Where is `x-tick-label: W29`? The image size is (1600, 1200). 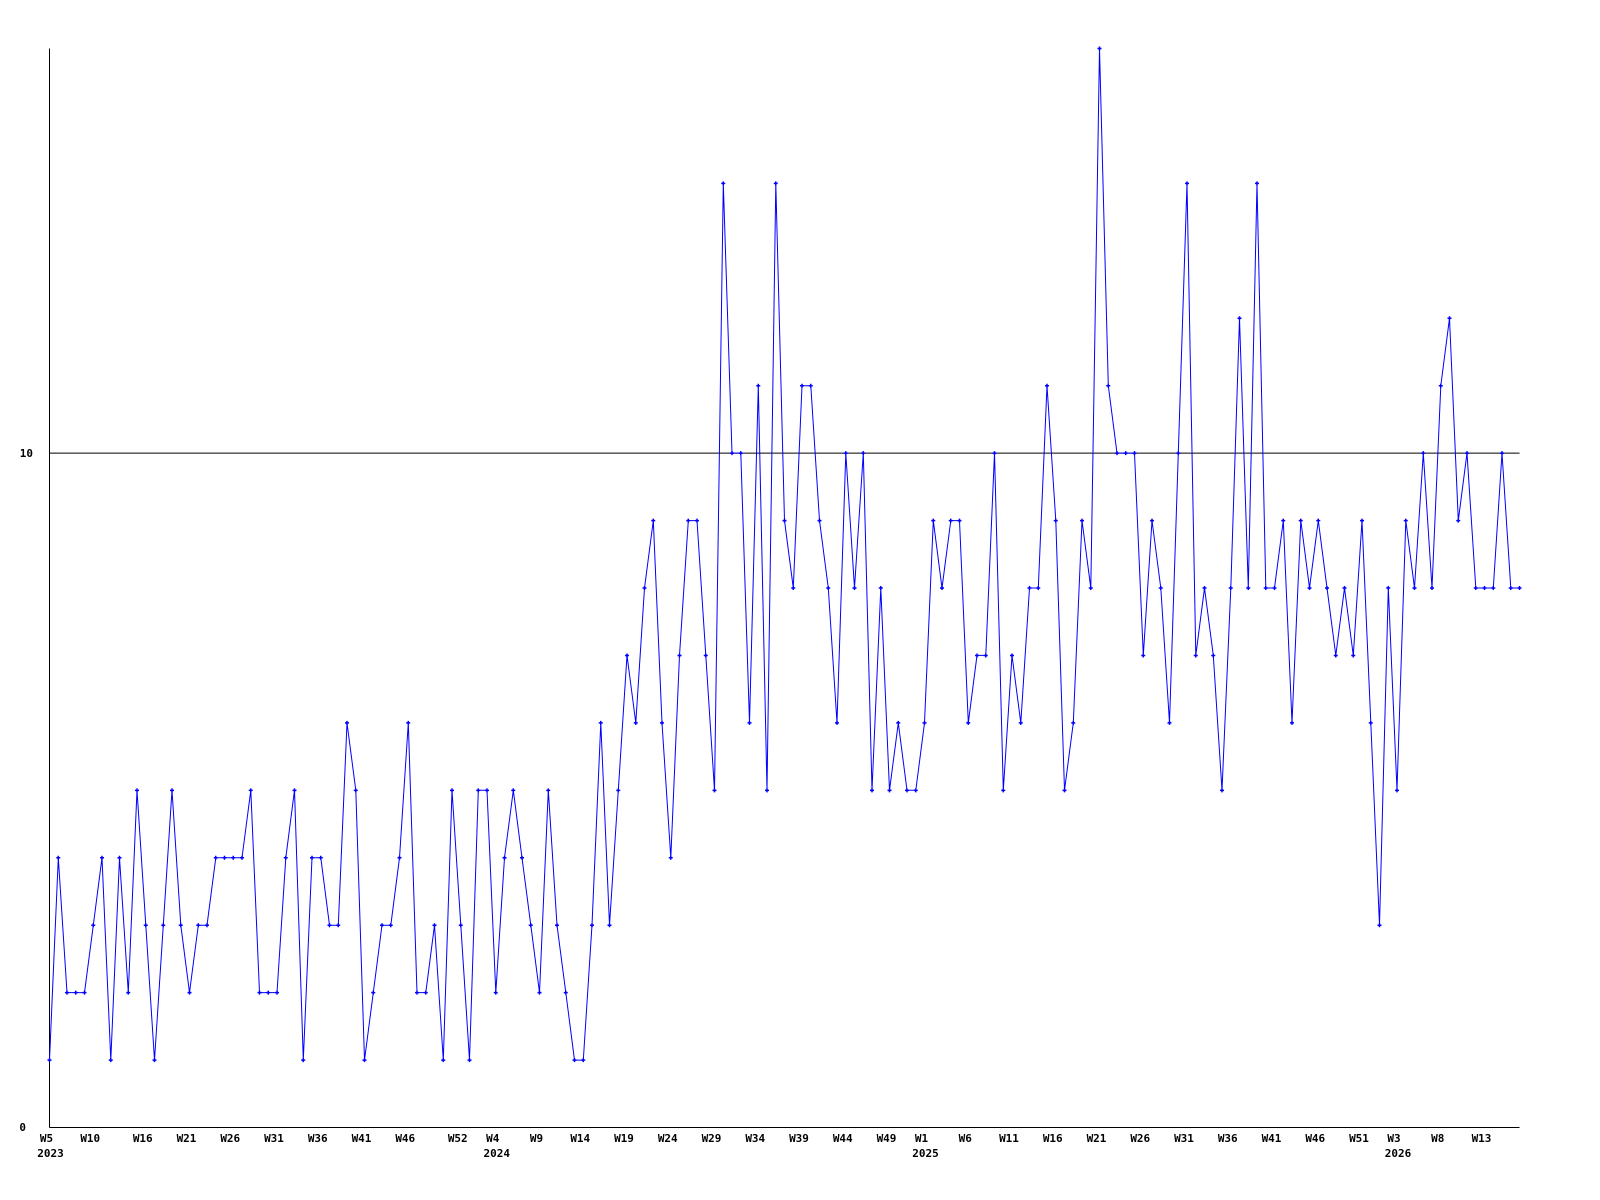
x-tick-label: W29 is located at coordinates (712, 1138).